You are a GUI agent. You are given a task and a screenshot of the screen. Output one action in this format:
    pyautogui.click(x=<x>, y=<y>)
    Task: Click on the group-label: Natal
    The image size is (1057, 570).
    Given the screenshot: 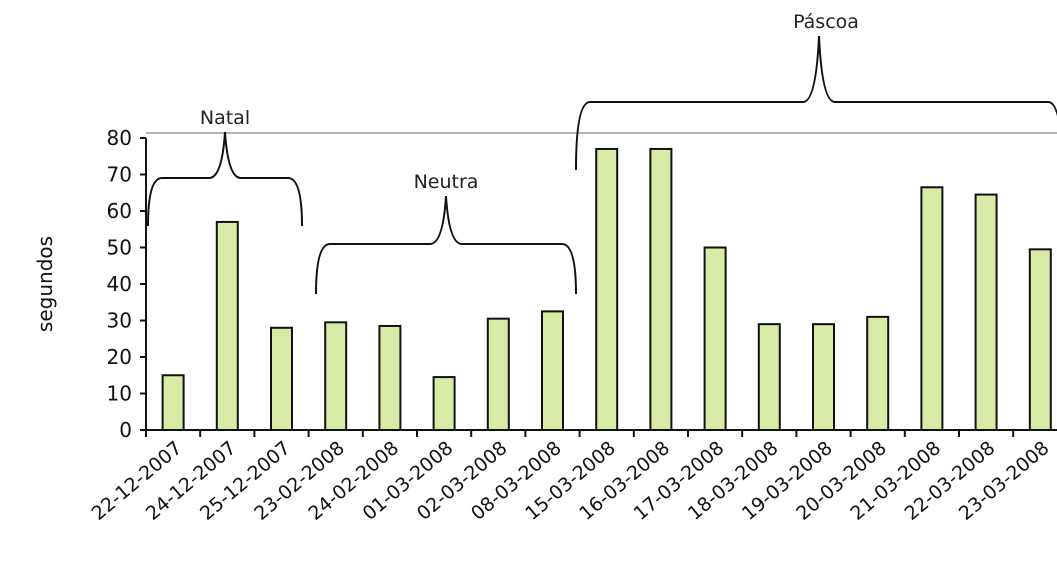 What is the action you would take?
    pyautogui.click(x=225, y=118)
    